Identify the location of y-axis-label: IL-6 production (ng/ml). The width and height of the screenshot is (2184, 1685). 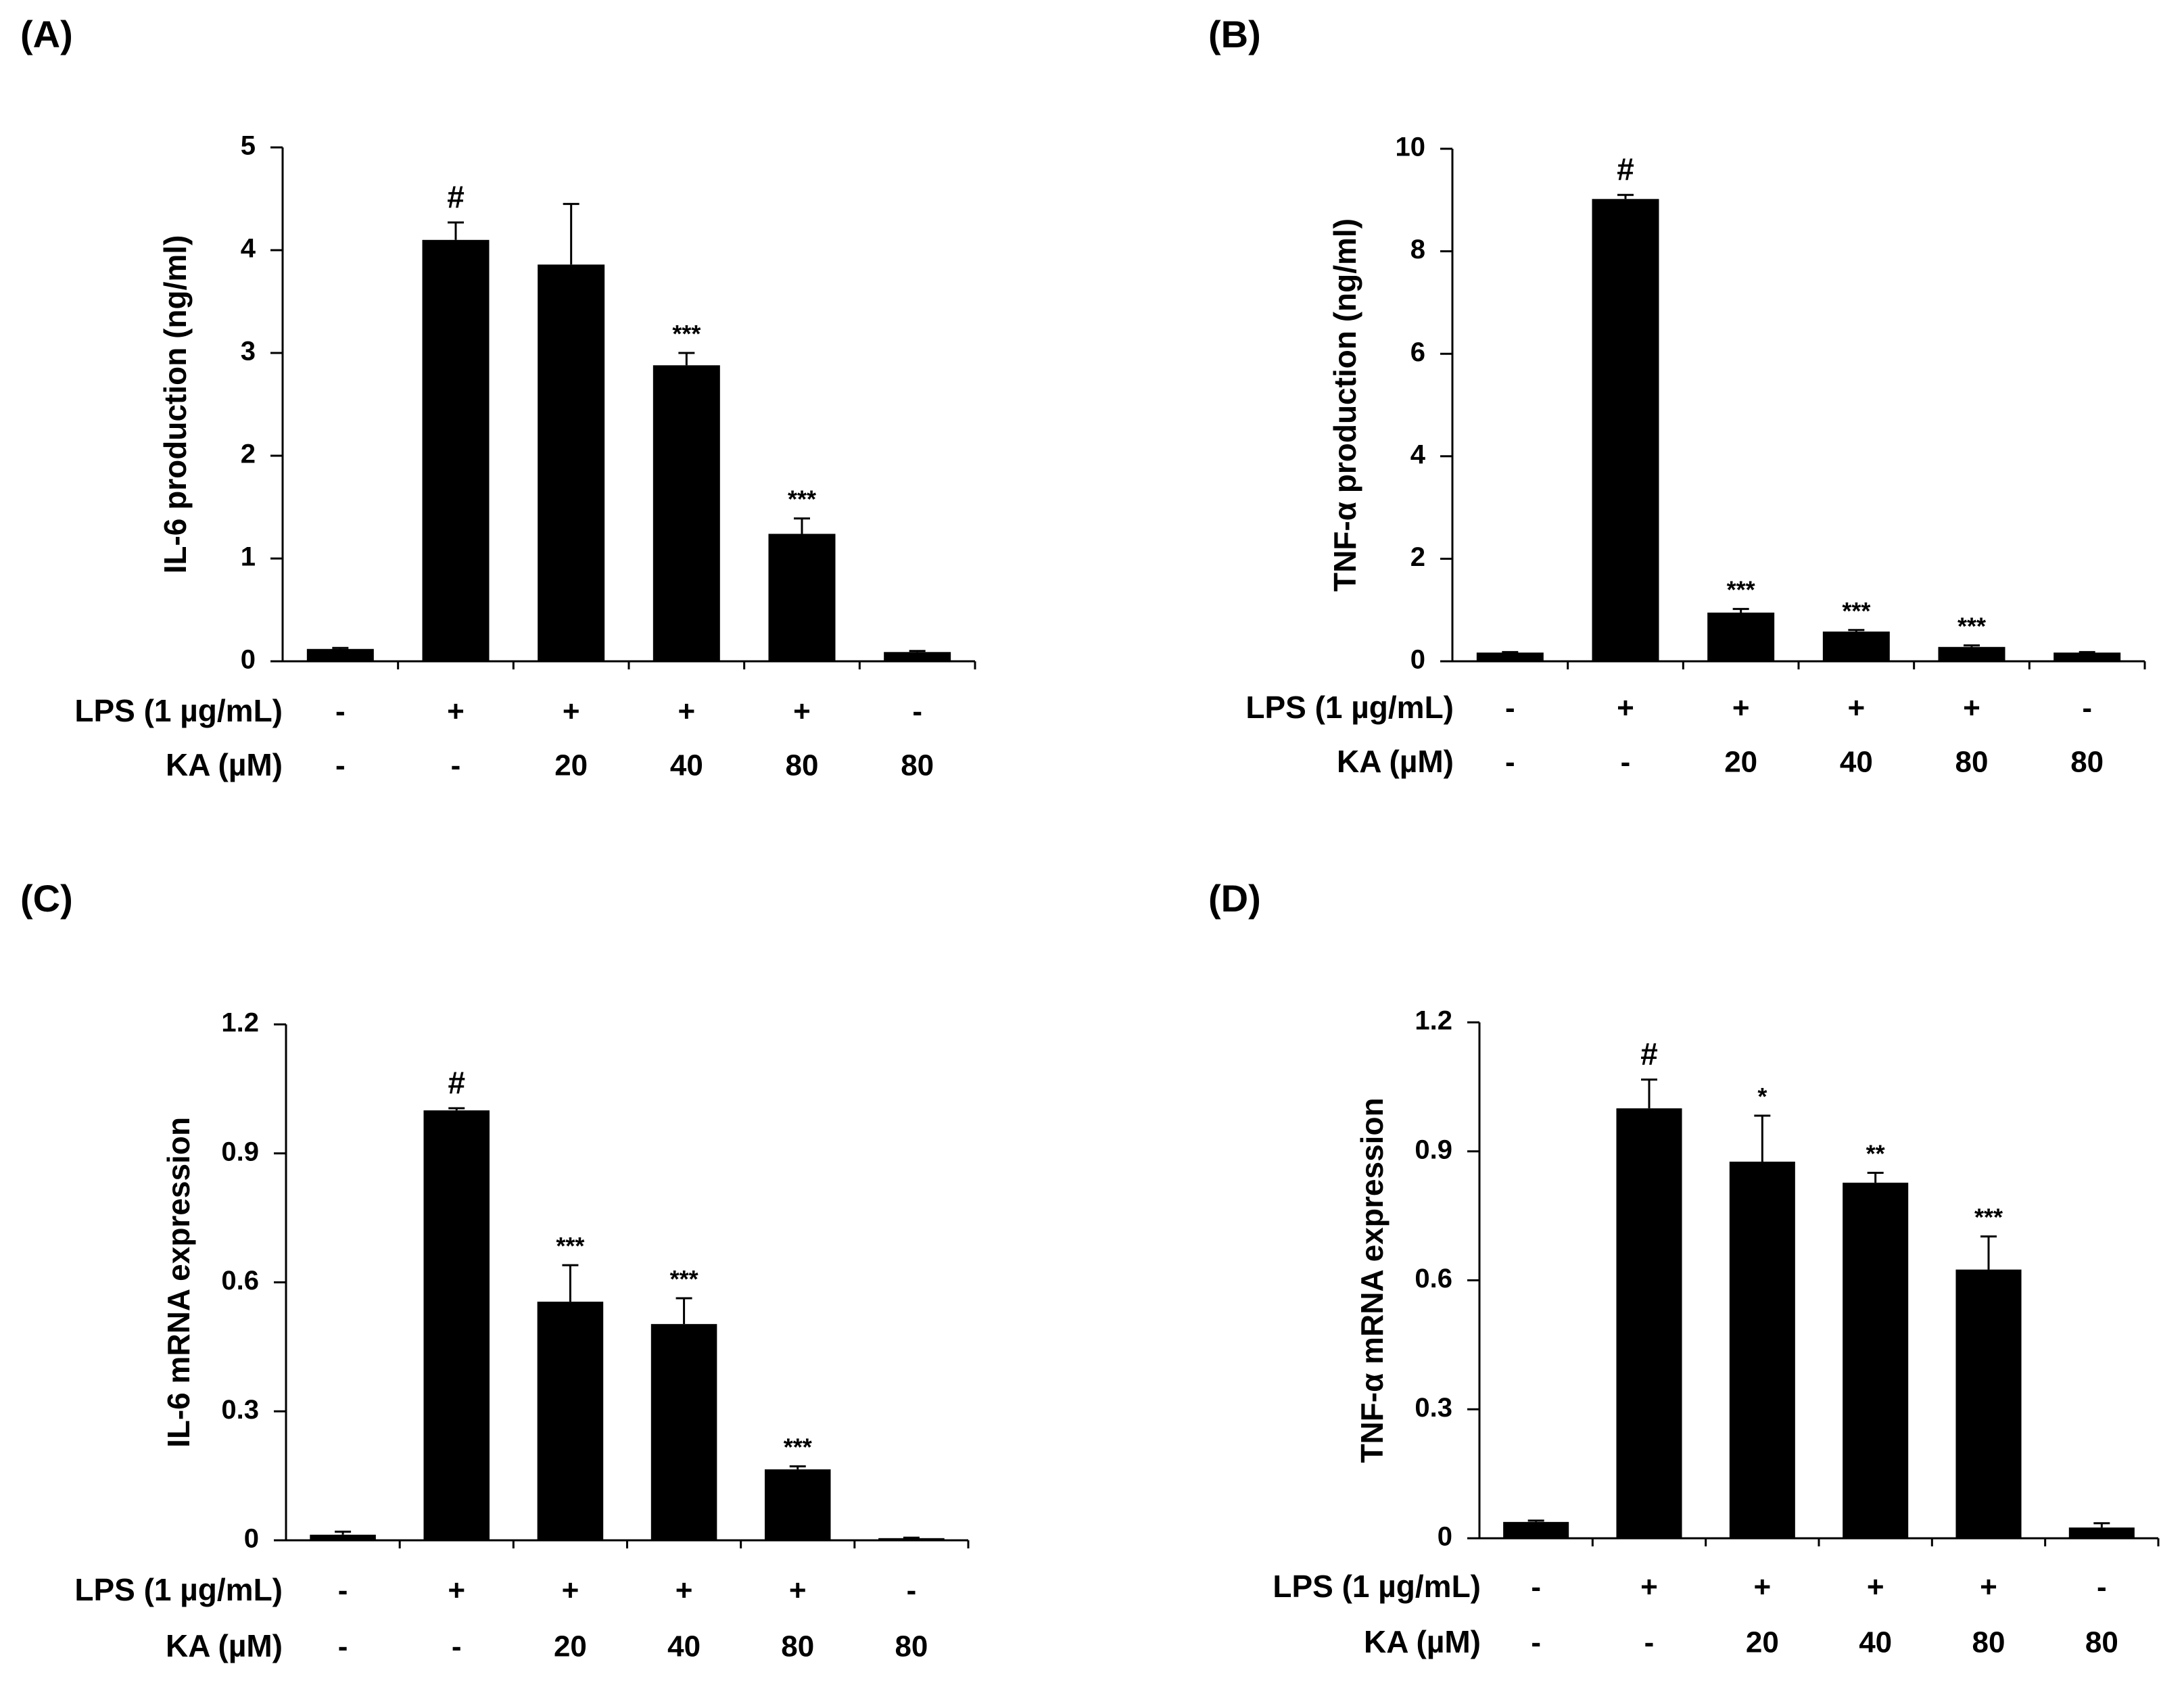
(175, 404).